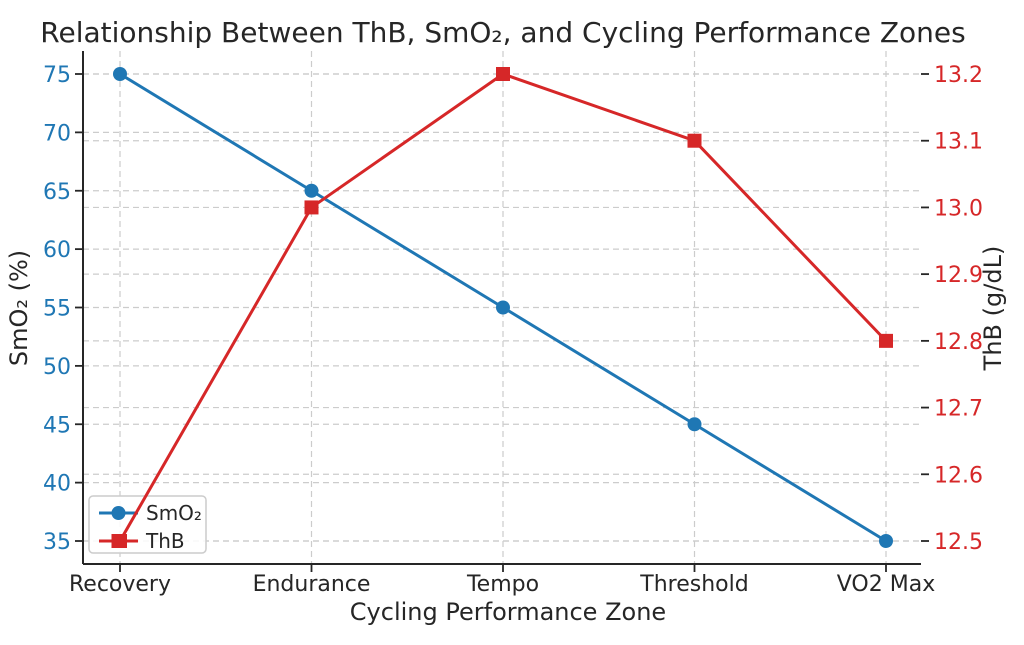 This screenshot has width=1024, height=645. I want to click on x-tick-label: Tempo, so click(502, 584).